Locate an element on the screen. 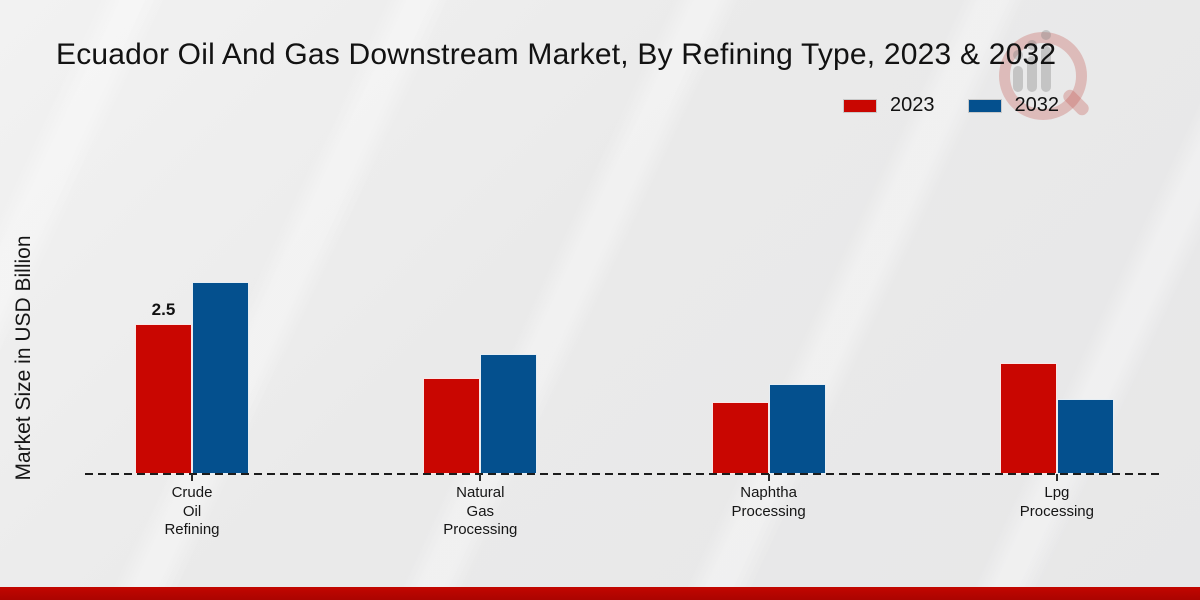  axis-tick-natural-gas-processing is located at coordinates (480, 477).